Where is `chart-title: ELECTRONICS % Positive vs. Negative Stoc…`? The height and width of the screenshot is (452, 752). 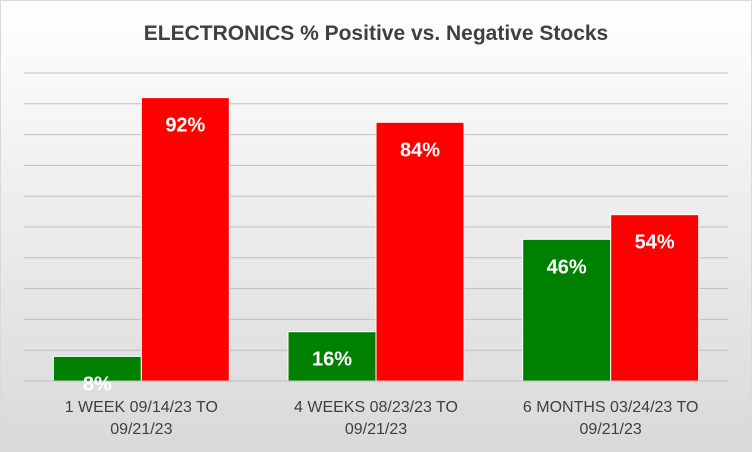 chart-title: ELECTRONICS % Positive vs. Negative Stoc… is located at coordinates (376, 33).